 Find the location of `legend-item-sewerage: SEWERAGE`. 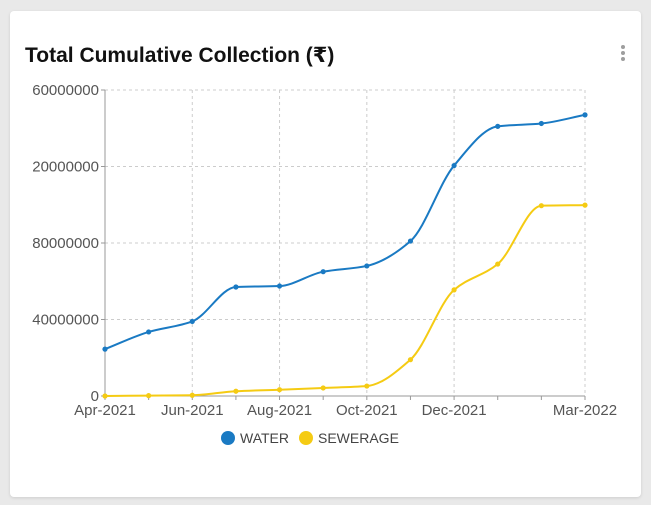

legend-item-sewerage: SEWERAGE is located at coordinates (349, 438).